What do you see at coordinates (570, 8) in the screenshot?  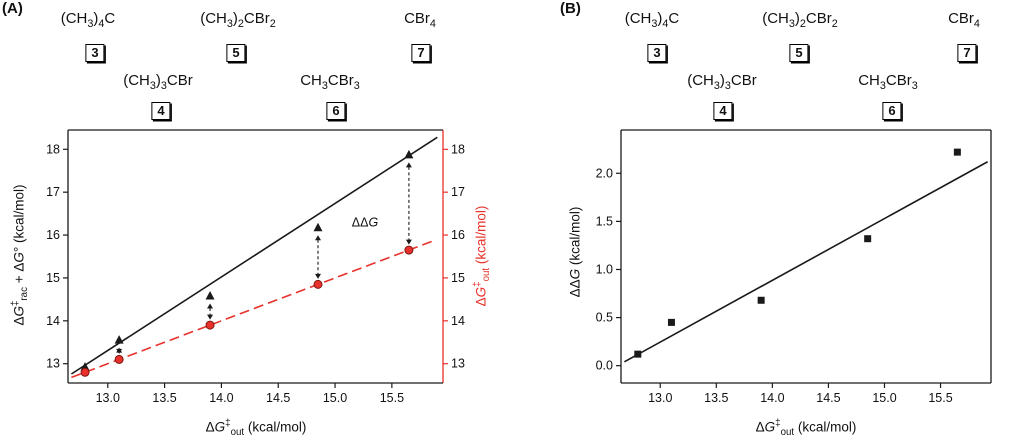 I see `panel-b-label: (B)` at bounding box center [570, 8].